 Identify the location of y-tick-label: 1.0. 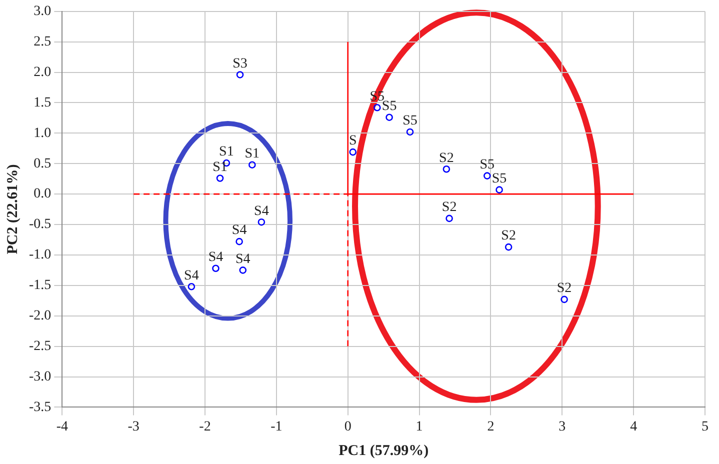
(43, 133).